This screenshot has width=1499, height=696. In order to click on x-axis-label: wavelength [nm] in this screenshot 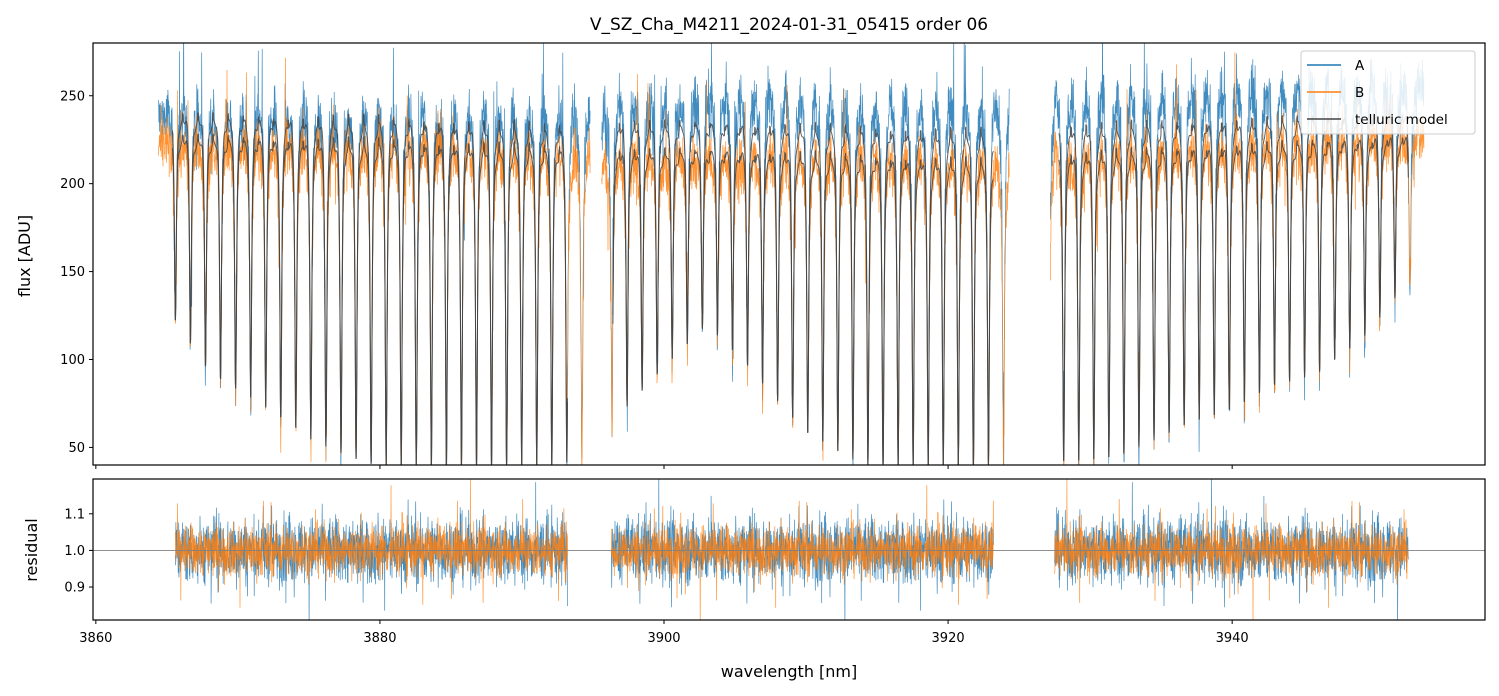, I will do `click(789, 671)`.